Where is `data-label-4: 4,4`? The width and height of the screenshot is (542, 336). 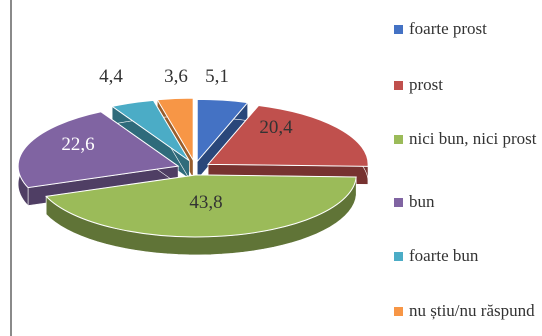
data-label-4: 4,4 is located at coordinates (111, 76).